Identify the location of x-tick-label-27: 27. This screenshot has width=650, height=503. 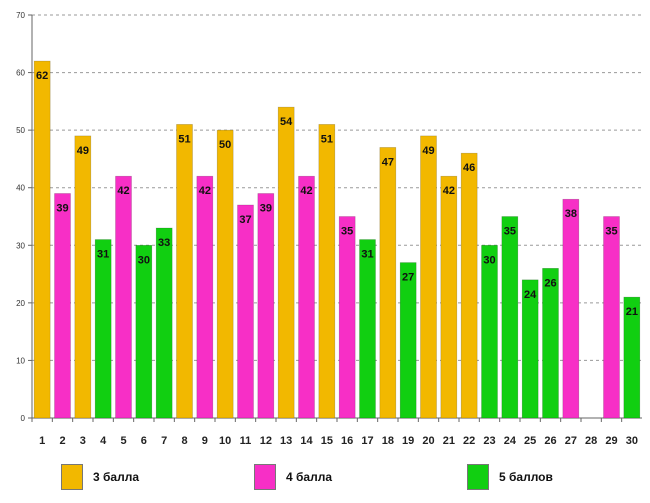
(571, 441).